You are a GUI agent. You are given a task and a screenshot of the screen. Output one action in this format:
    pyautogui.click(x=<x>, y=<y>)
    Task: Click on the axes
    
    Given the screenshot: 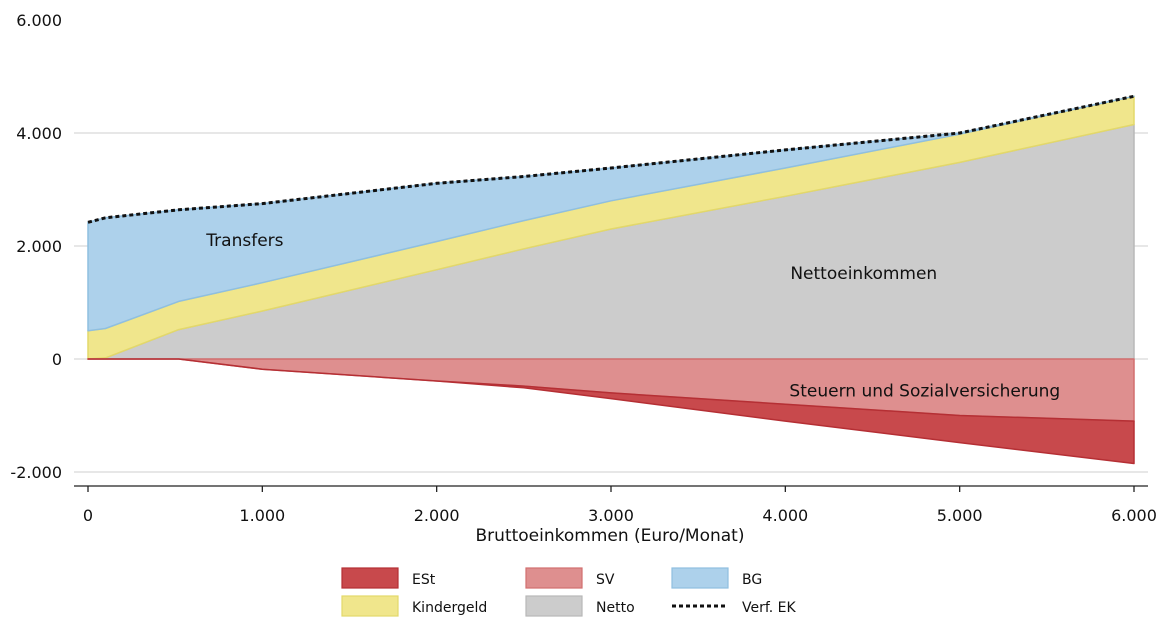 What is the action you would take?
    pyautogui.click(x=611, y=488)
    